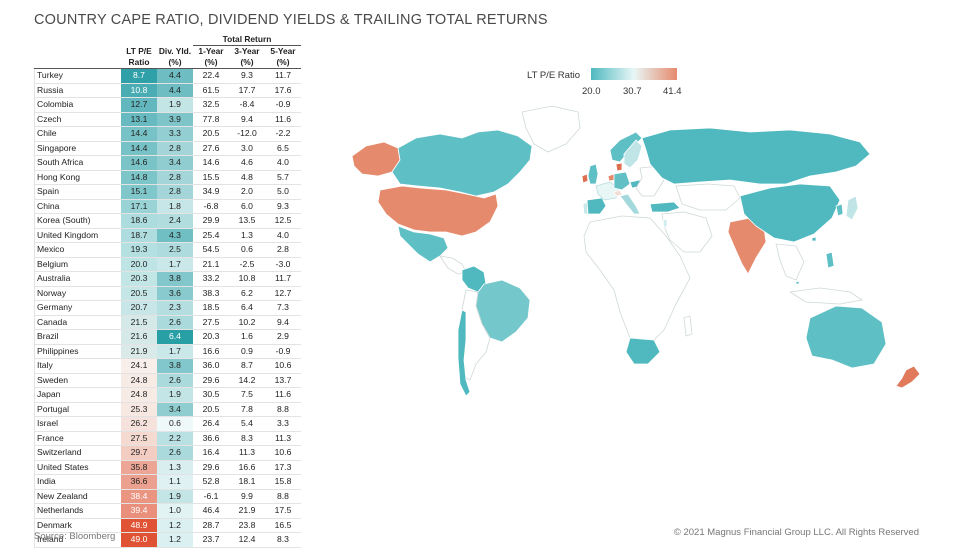 The image size is (955, 548). I want to click on table-row: Canada 21.5 2.6 27.5 10.2 9.4, so click(167, 322).